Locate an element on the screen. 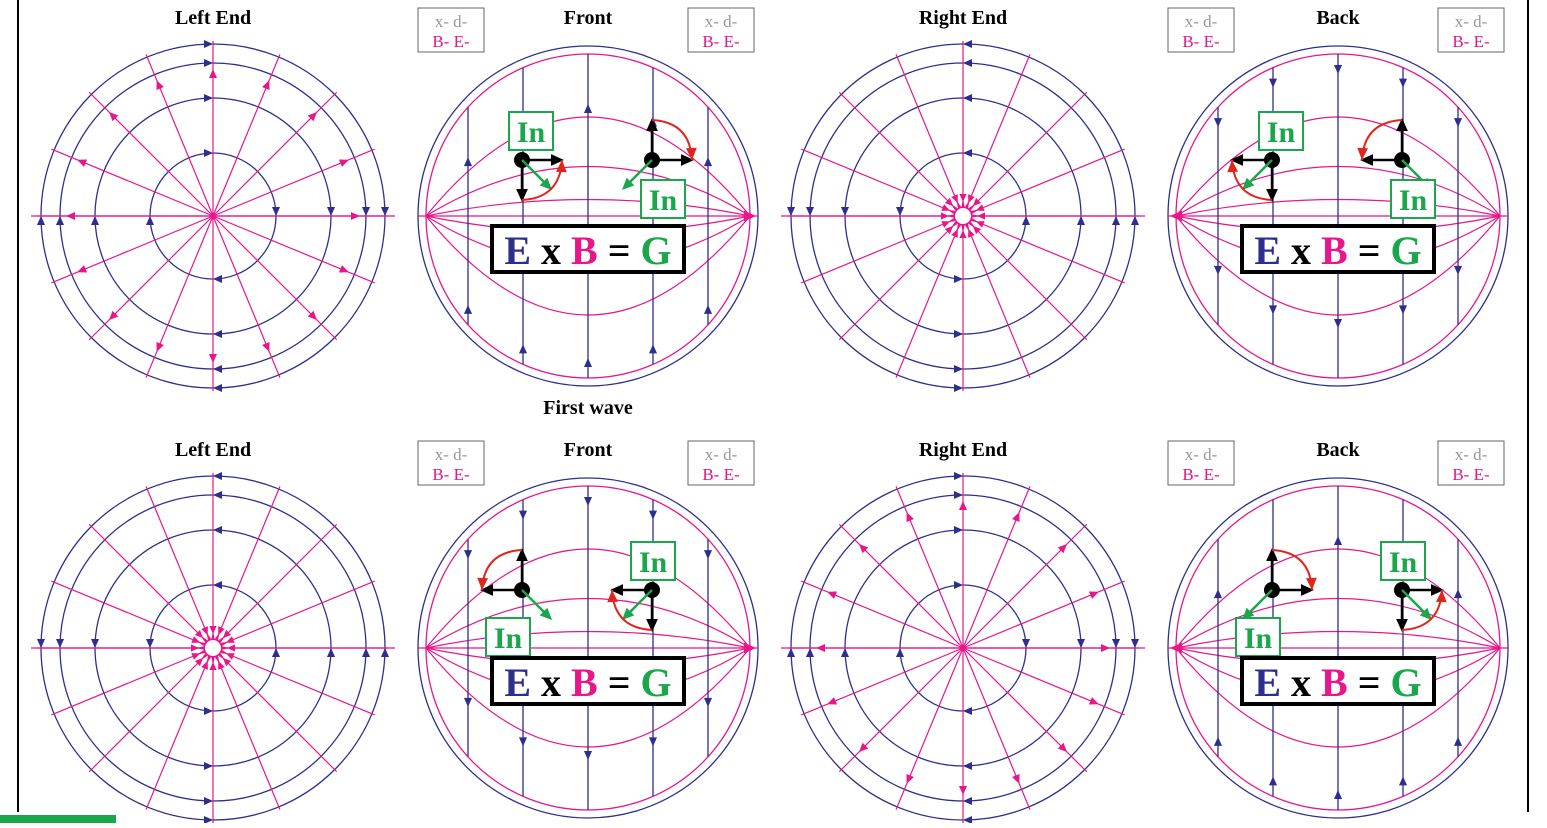  end-view-right is located at coordinates (963, 648).